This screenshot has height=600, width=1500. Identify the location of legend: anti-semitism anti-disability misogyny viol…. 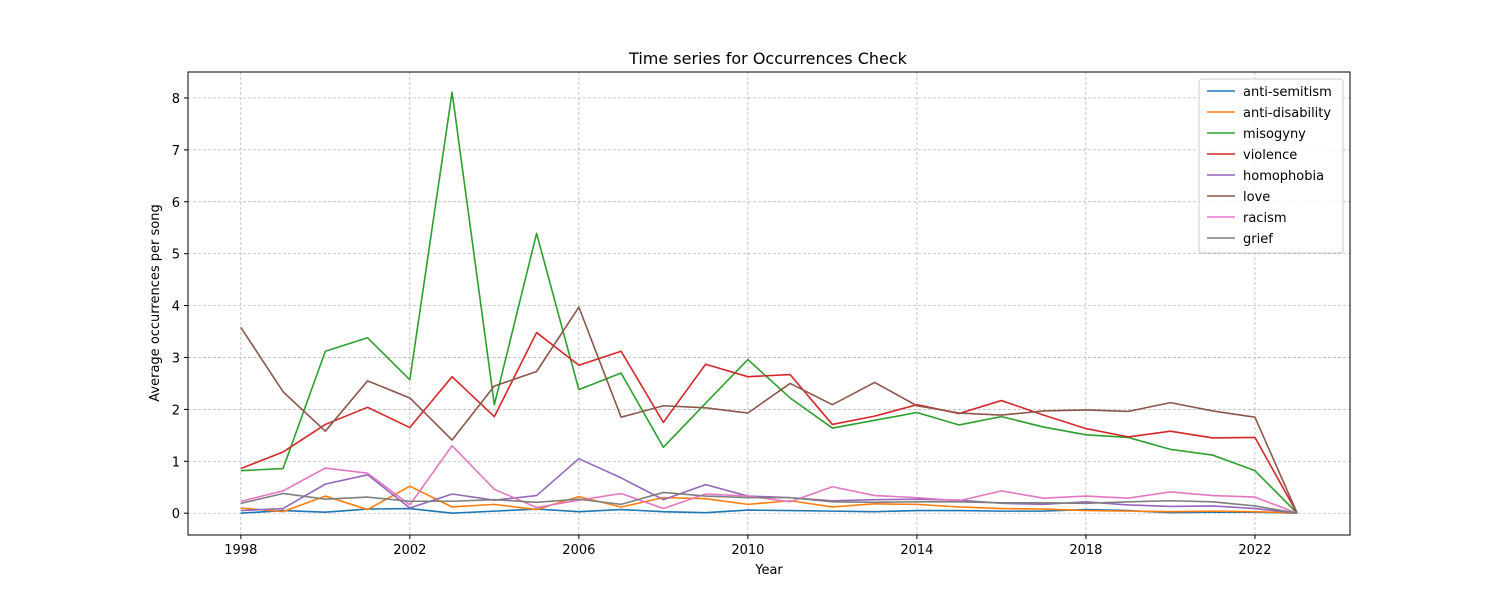
(1271, 166).